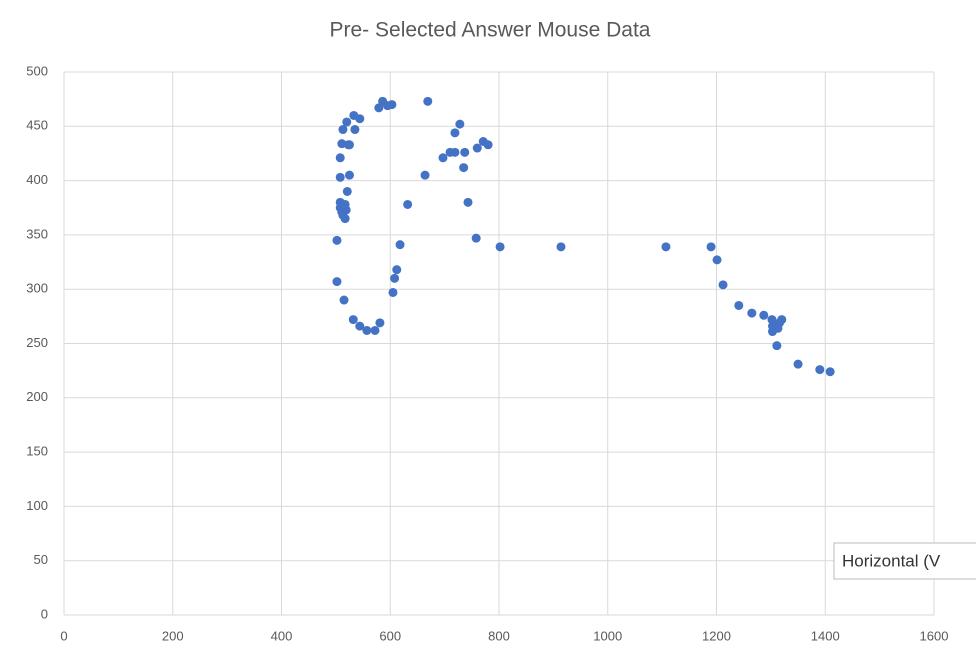 This screenshot has height=660, width=976. What do you see at coordinates (37, 179) in the screenshot?
I see `y-tick-label: 400` at bounding box center [37, 179].